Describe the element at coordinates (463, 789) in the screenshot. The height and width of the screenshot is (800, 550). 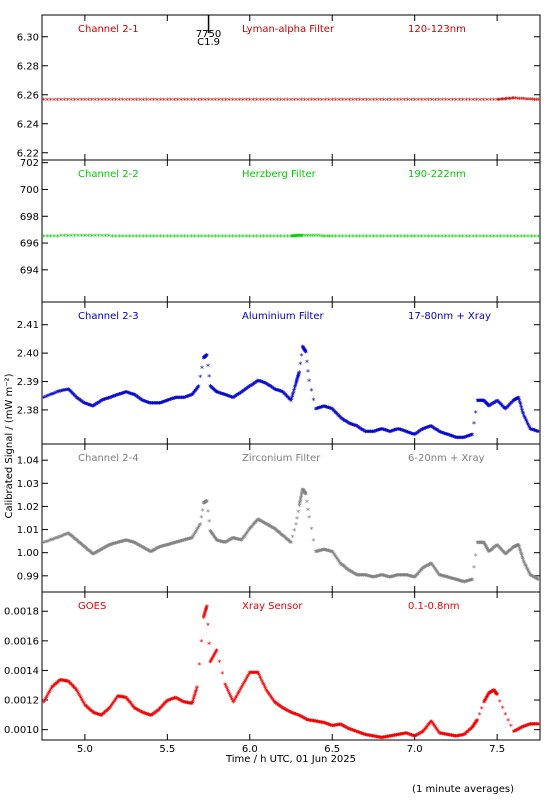
I see `footnote: (1 minute averages)` at that location.